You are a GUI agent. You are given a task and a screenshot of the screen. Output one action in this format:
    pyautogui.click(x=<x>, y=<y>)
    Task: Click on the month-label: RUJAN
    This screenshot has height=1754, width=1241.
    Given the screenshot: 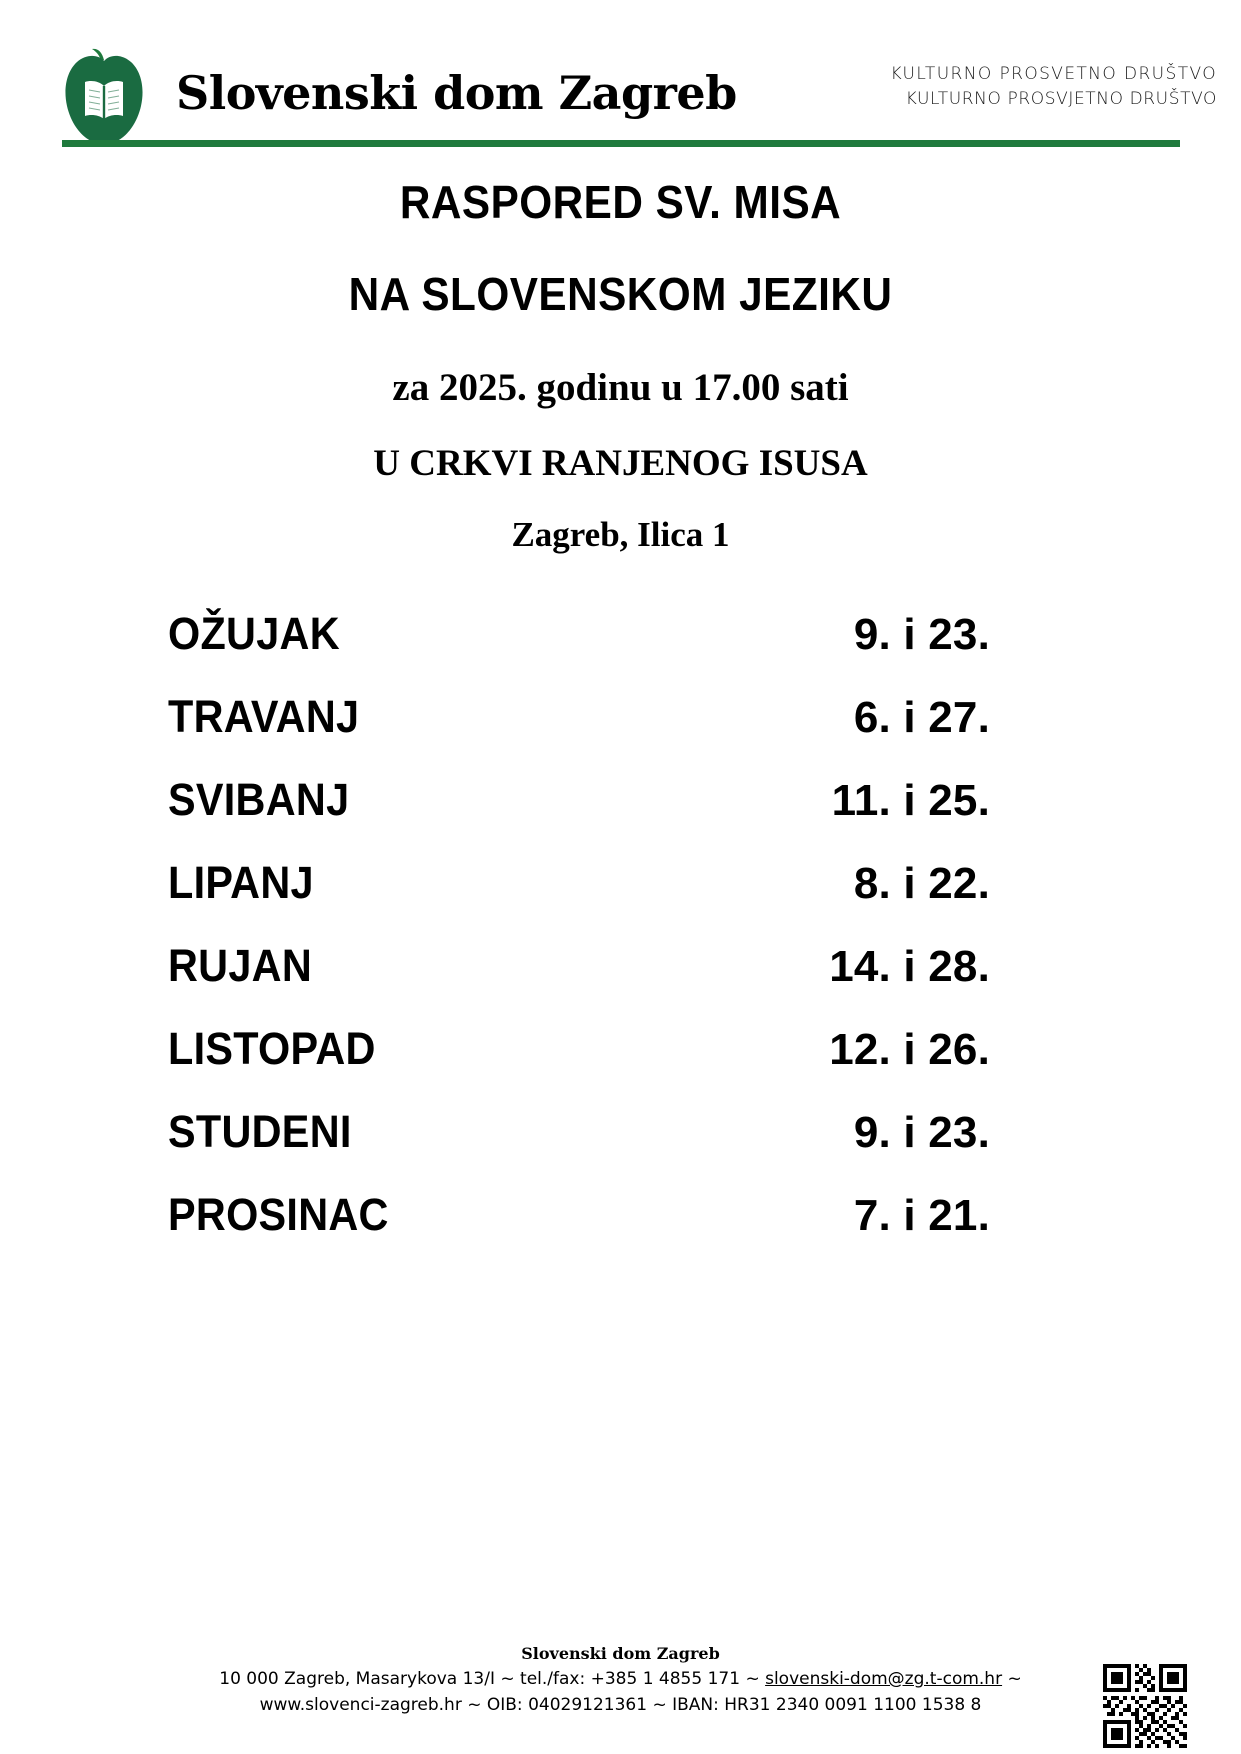 What is the action you would take?
    pyautogui.click(x=240, y=965)
    